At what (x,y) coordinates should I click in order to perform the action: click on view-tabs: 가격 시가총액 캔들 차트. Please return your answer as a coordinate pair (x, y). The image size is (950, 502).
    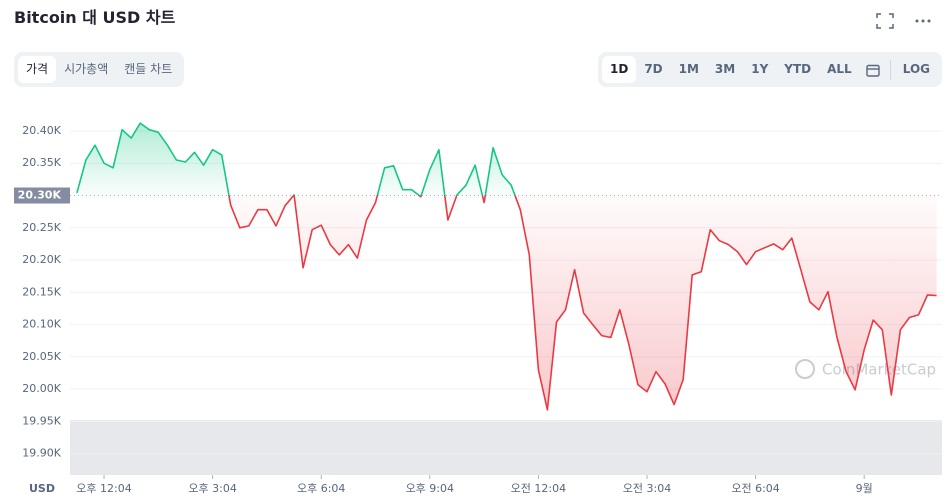
    Looking at the image, I should click on (99, 69).